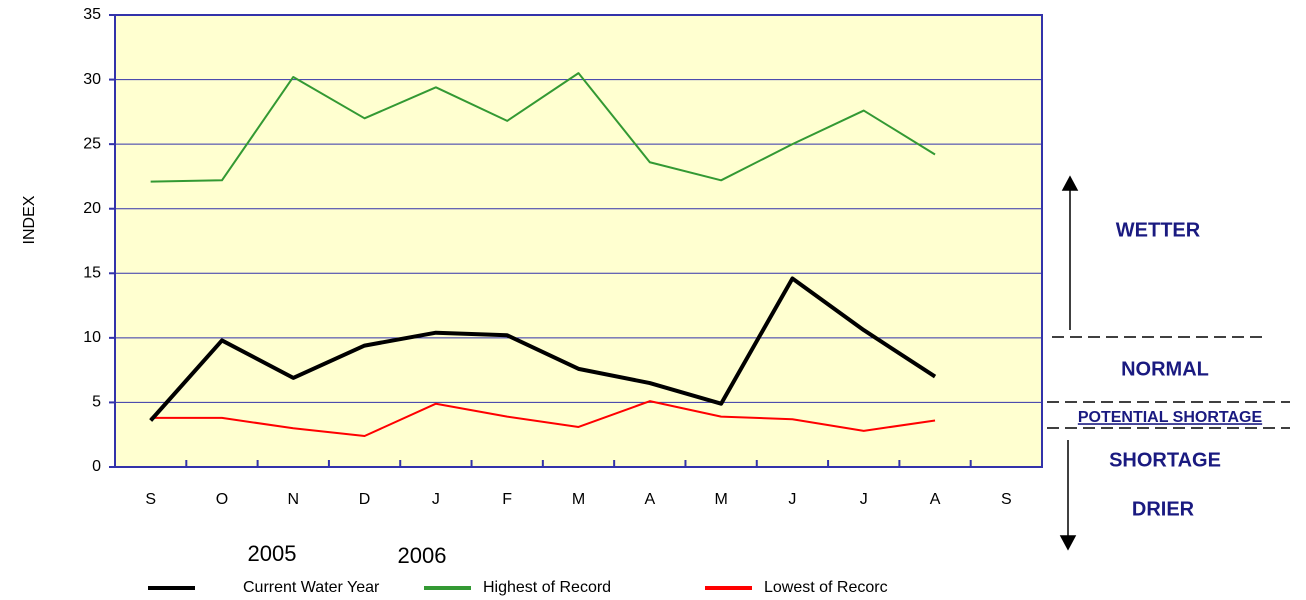 The width and height of the screenshot is (1306, 600). Describe the element at coordinates (547, 587) in the screenshot. I see `legend-label: Highest of Record` at that location.